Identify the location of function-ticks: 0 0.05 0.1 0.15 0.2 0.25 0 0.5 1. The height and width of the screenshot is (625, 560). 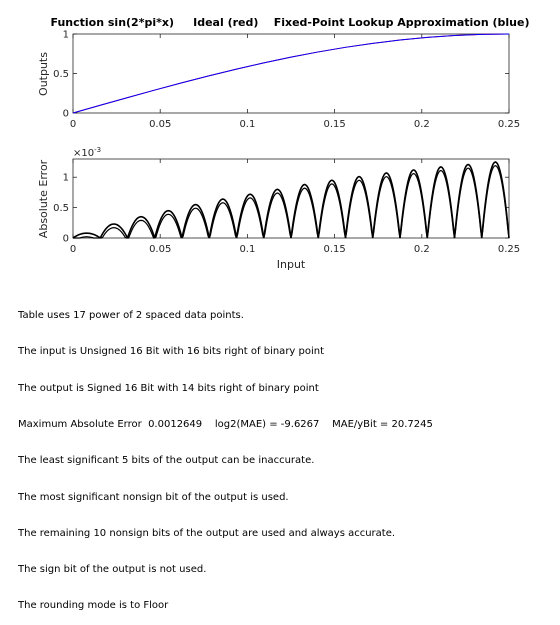
(286, 80).